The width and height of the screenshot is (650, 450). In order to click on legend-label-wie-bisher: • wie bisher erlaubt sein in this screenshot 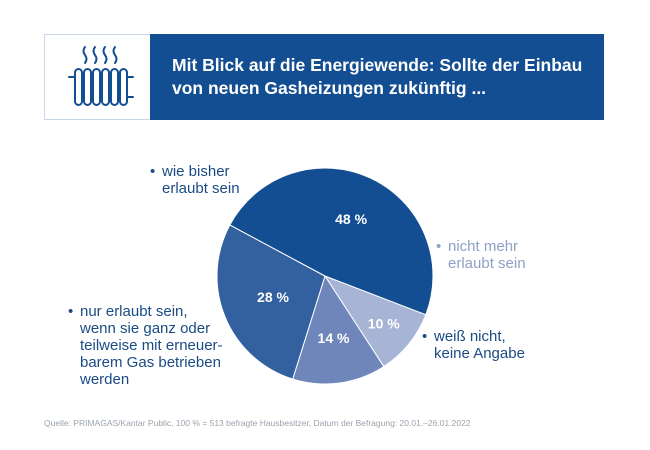, I will do `click(195, 180)`.